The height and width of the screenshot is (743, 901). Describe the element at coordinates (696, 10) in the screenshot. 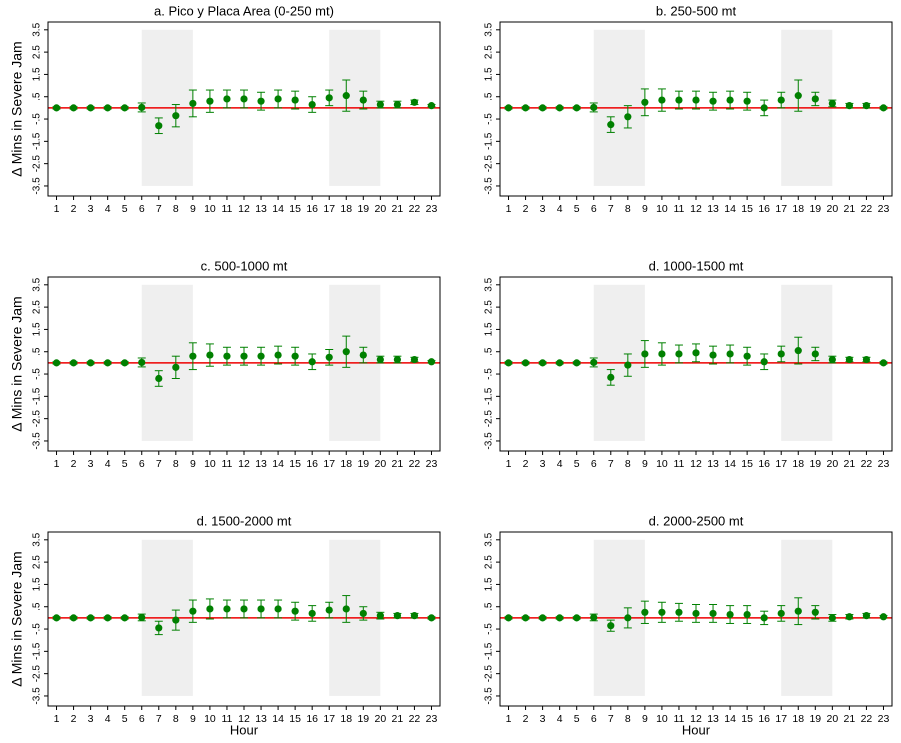

I see `panel-title: b. 250-500 mt` at that location.